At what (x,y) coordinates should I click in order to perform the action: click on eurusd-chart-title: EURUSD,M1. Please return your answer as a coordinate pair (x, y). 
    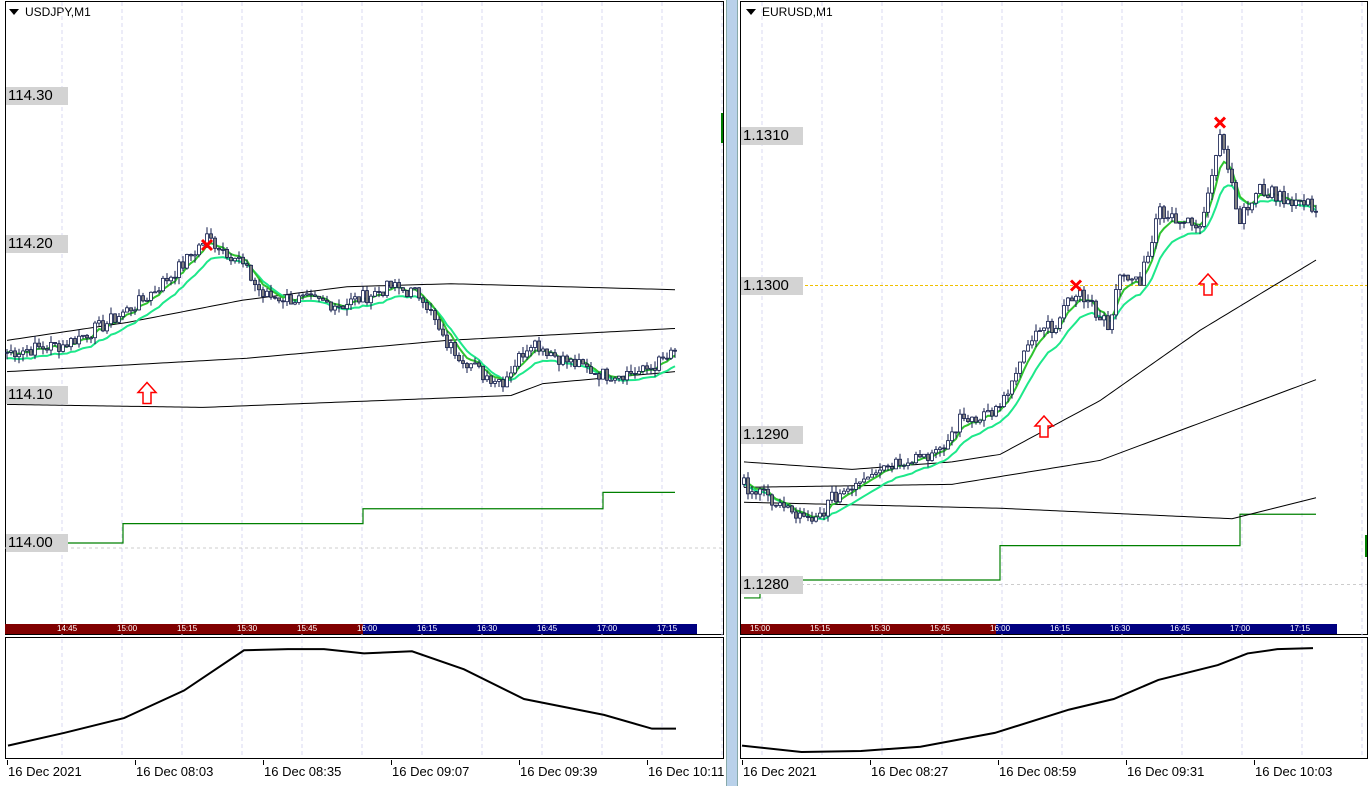
    Looking at the image, I should click on (789, 12).